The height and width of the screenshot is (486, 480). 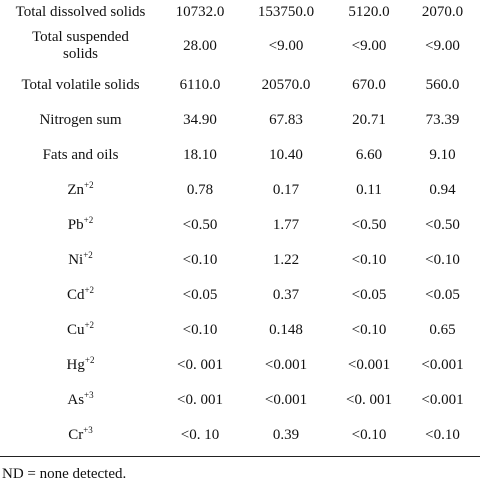 What do you see at coordinates (80, 11) in the screenshot?
I see `row-label: Total dissolved solids` at bounding box center [80, 11].